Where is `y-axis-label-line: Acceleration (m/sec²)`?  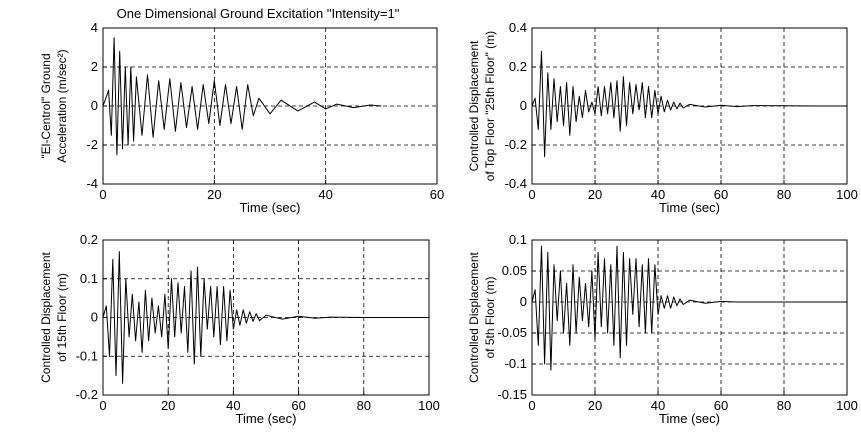 y-axis-label-line: Acceleration (m/sec²) is located at coordinates (62, 105).